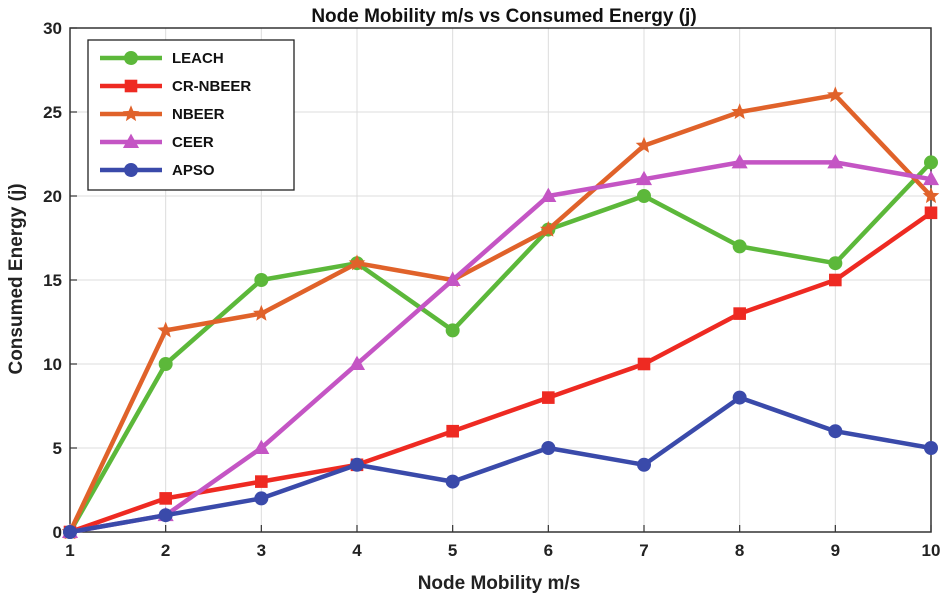 The height and width of the screenshot is (600, 950). I want to click on legend-item-leach: LEACH, so click(162, 58).